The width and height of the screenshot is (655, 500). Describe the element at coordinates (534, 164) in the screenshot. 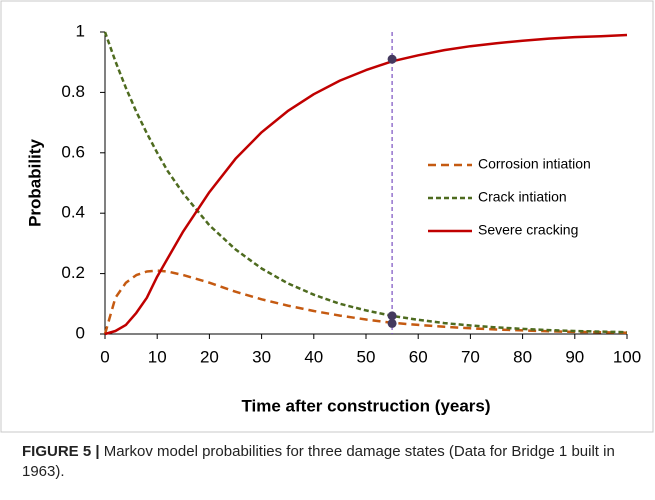

I see `legend-label: Corrosion intiation` at that location.